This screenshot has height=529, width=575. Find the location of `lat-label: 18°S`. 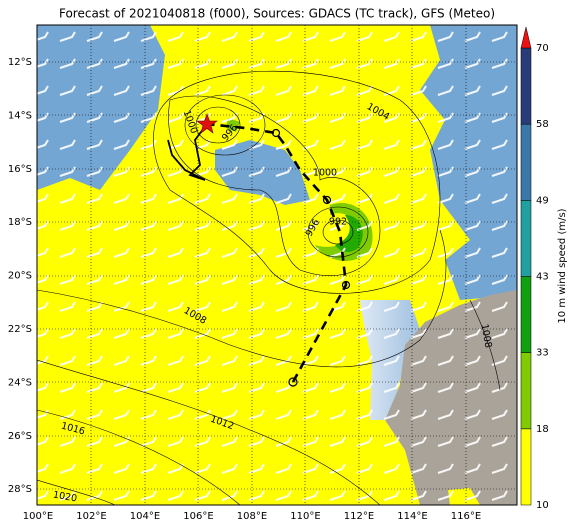

lat-label: 18°S is located at coordinates (20, 222).